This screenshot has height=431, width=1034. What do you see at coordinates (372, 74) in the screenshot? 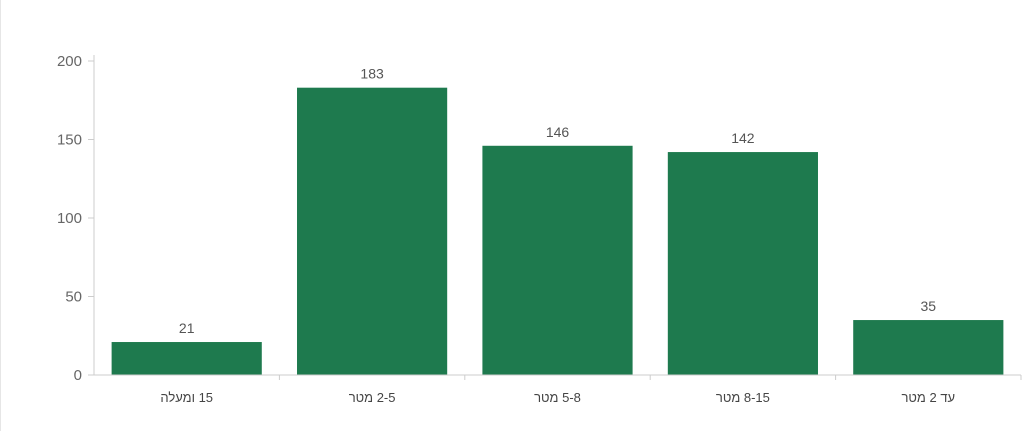
I see `bar-value-label: 183` at bounding box center [372, 74].